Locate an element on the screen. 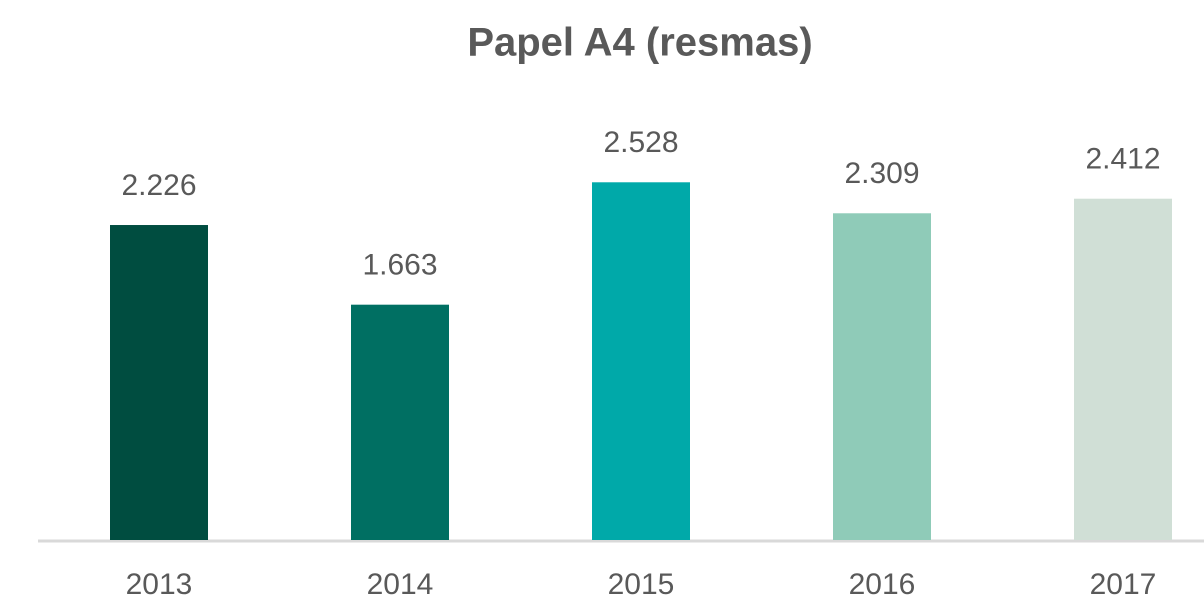 This screenshot has width=1204, height=612. data-label: 2.412 is located at coordinates (1122, 159).